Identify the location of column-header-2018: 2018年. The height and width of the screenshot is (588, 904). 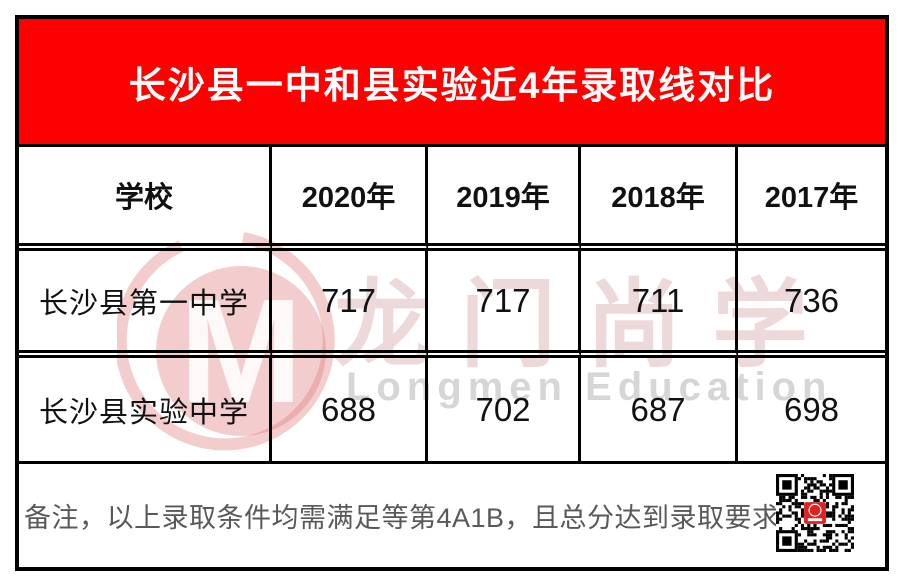
(659, 199).